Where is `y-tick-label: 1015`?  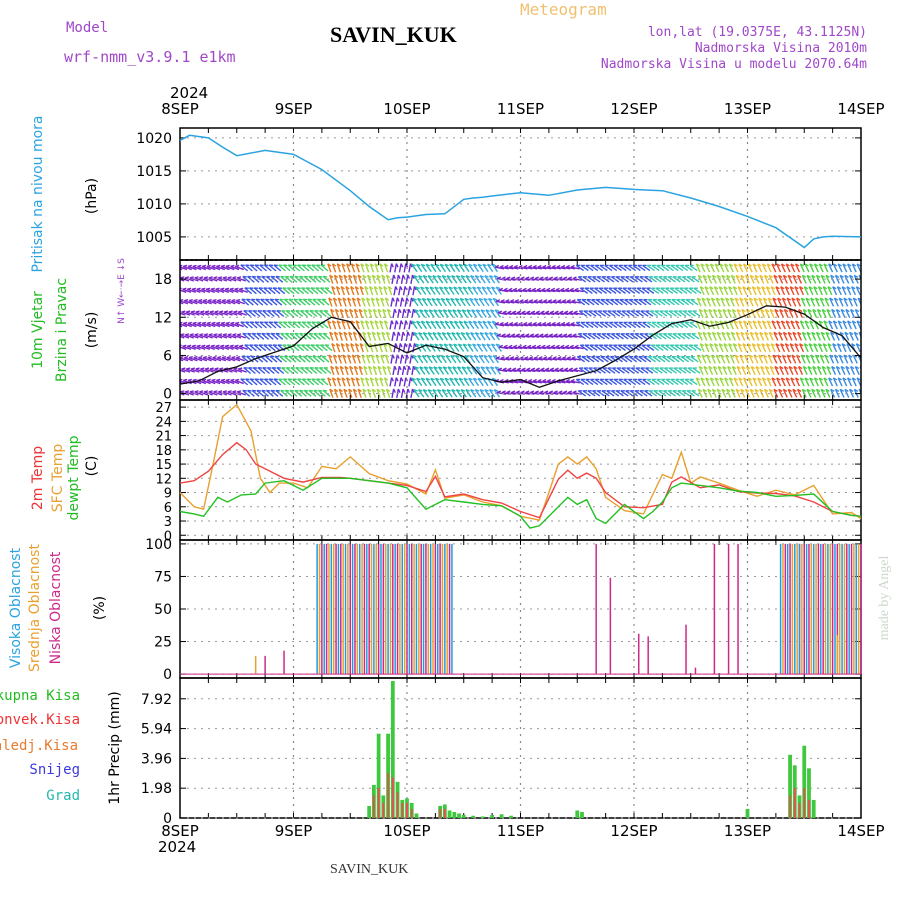
y-tick-label: 1015 is located at coordinates (154, 172).